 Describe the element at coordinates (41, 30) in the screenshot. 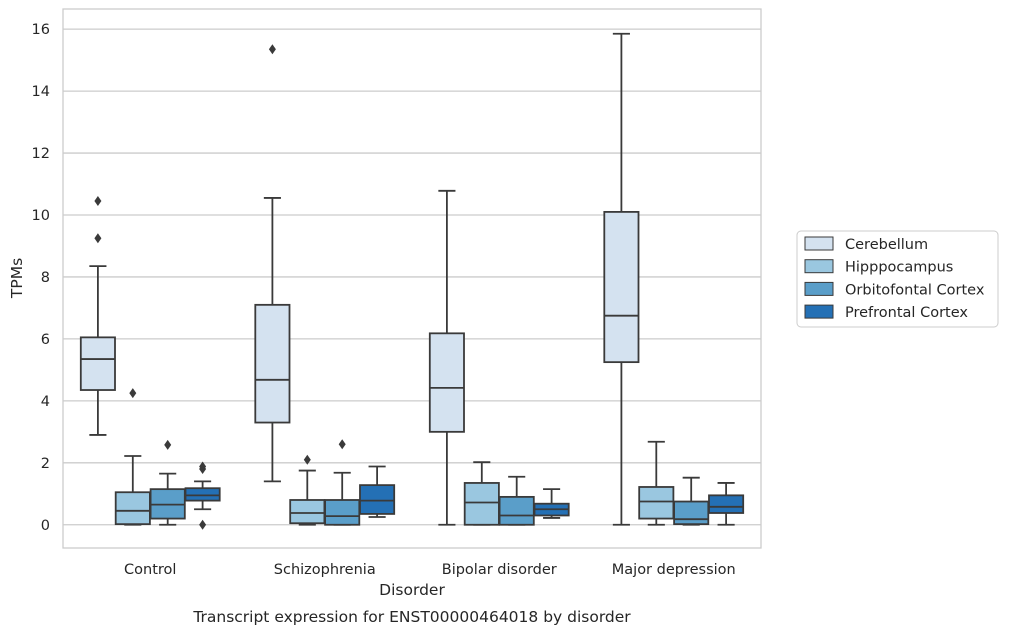

I see `y-tick-label: 16` at that location.